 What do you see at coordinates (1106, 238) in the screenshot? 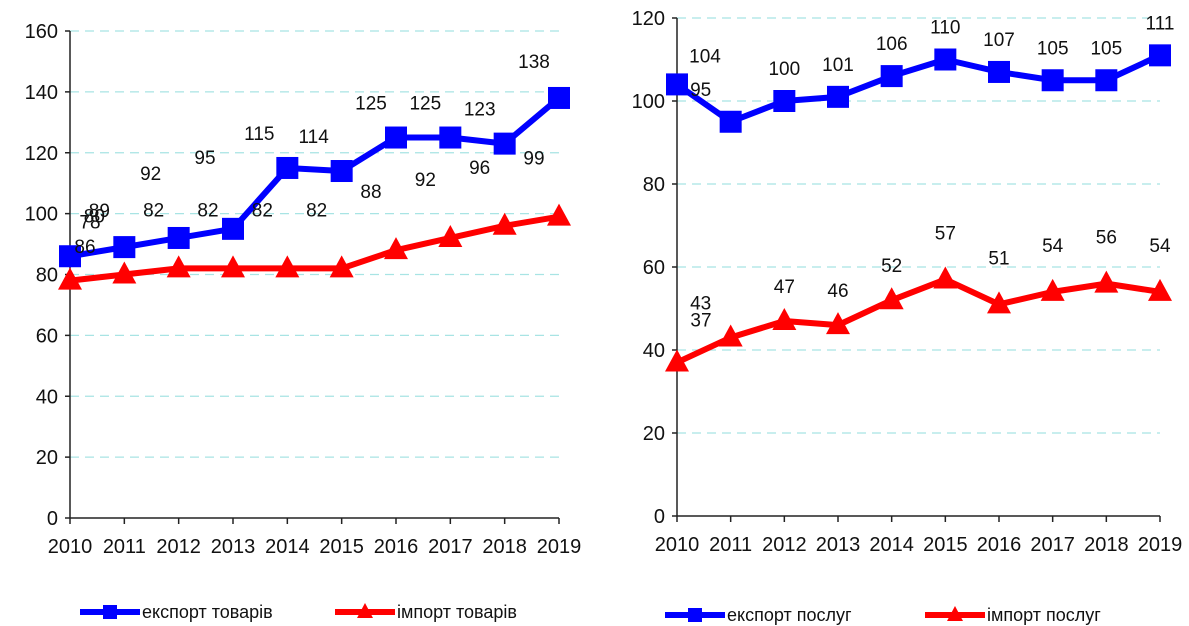
I see `data-label: 56` at bounding box center [1106, 238].